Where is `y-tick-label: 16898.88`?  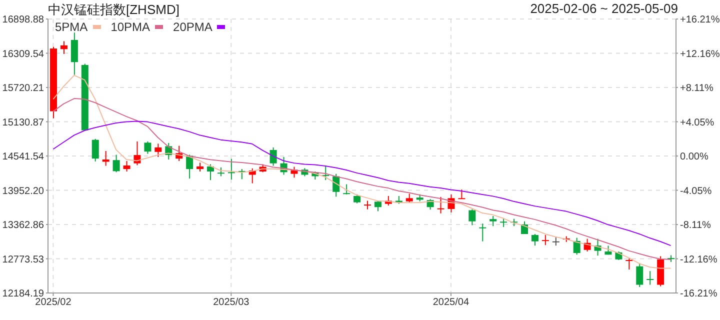
y-tick-label: 16898.88 is located at coordinates (23, 20).